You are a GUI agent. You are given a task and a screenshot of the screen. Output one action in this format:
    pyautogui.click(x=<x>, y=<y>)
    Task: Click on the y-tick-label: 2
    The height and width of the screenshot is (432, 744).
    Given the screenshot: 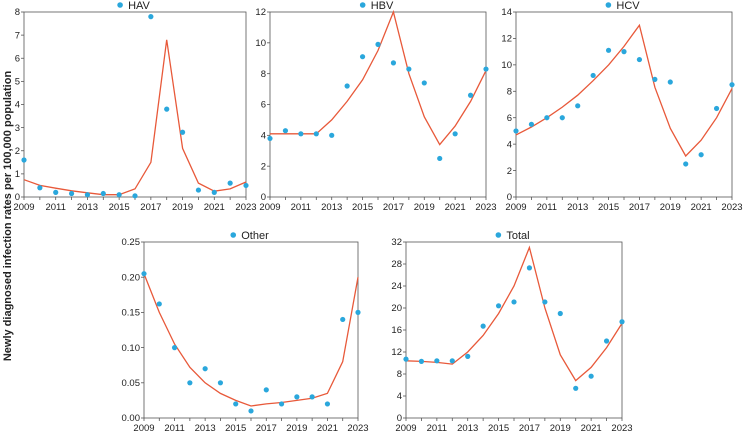 What is the action you would take?
    pyautogui.click(x=509, y=171)
    